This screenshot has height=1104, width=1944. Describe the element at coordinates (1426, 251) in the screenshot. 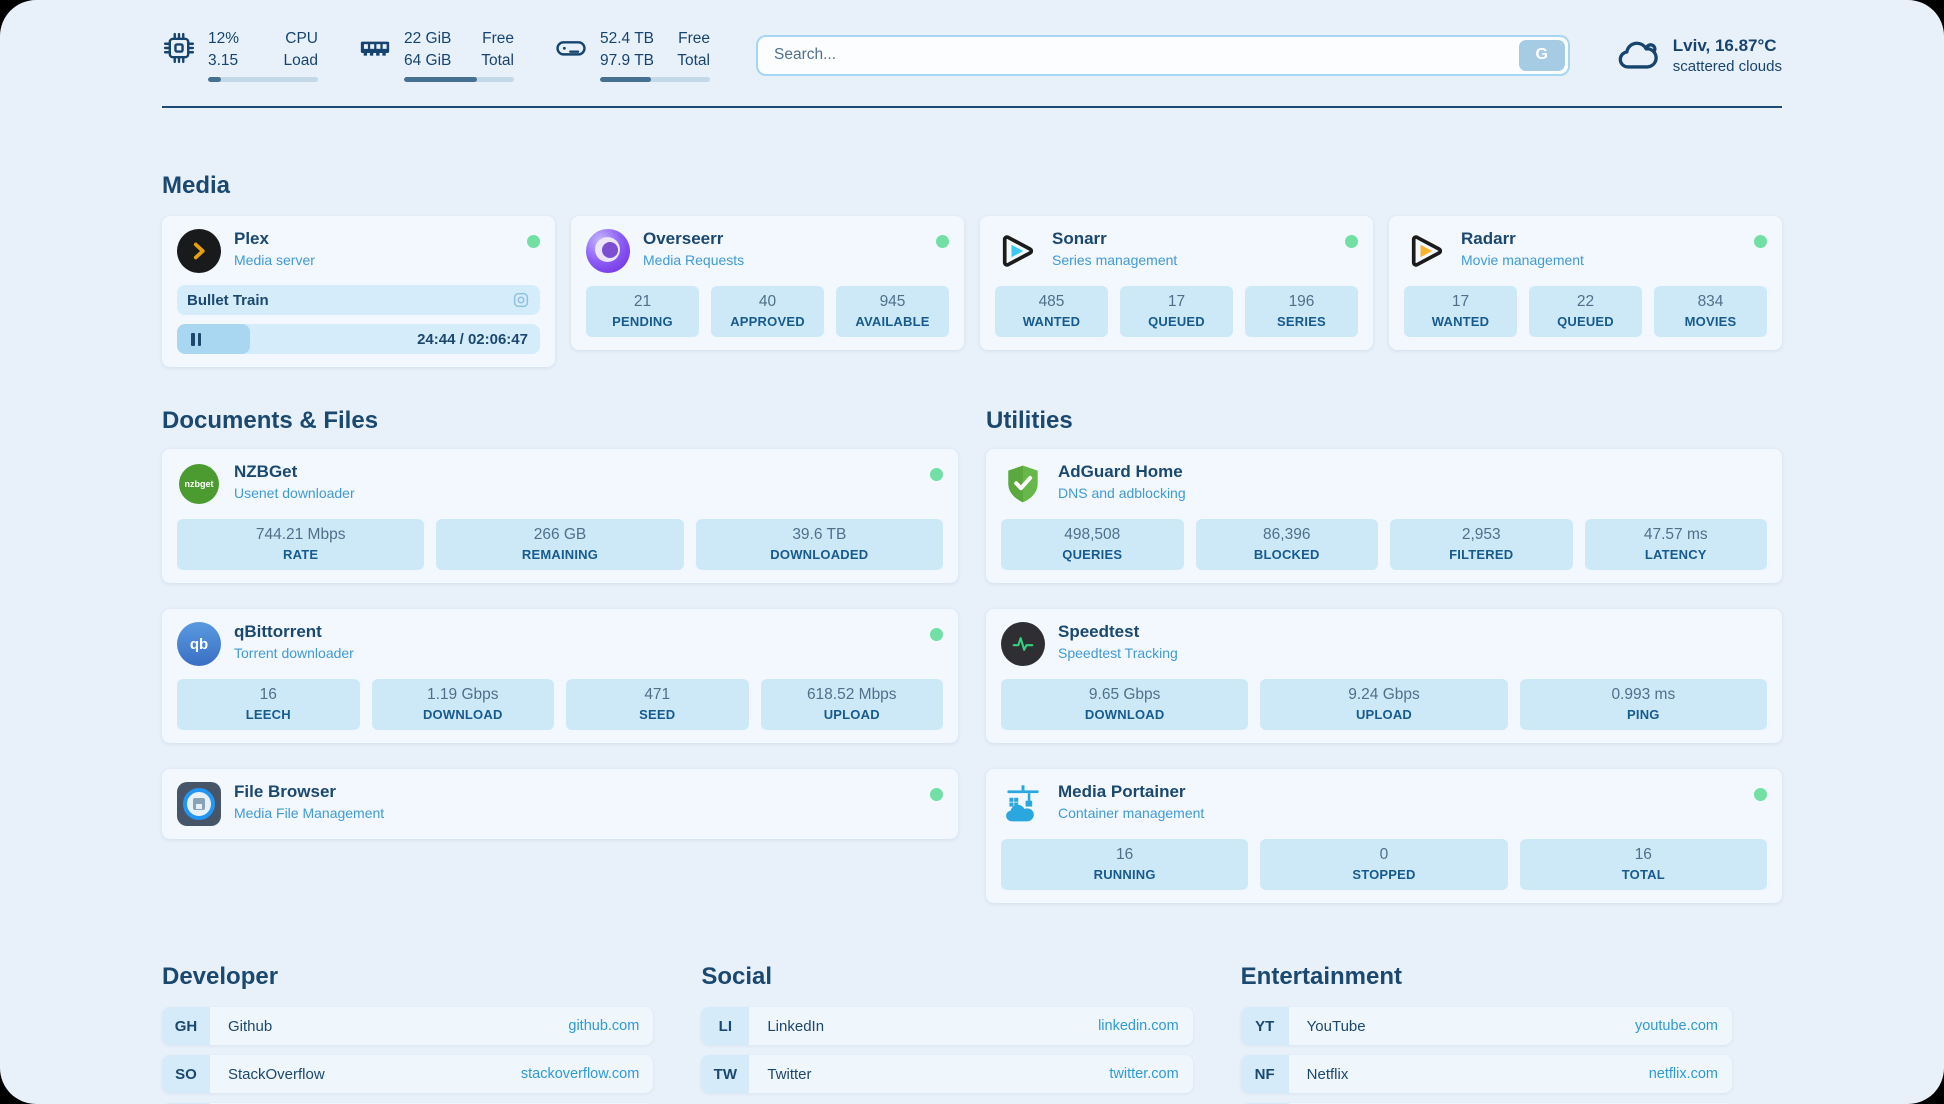

I see `radarr-icon` at that location.